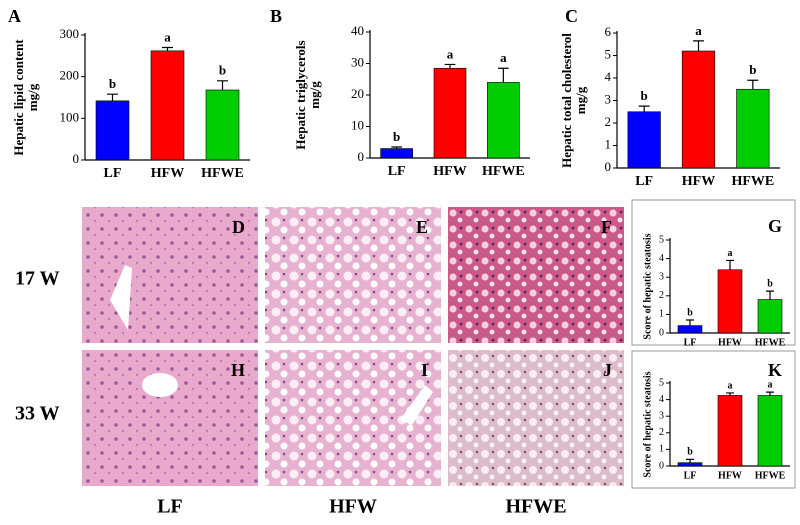 Image resolution: width=800 pixels, height=525 pixels. Describe the element at coordinates (238, 370) in the screenshot. I see `panel-letter: H` at that location.